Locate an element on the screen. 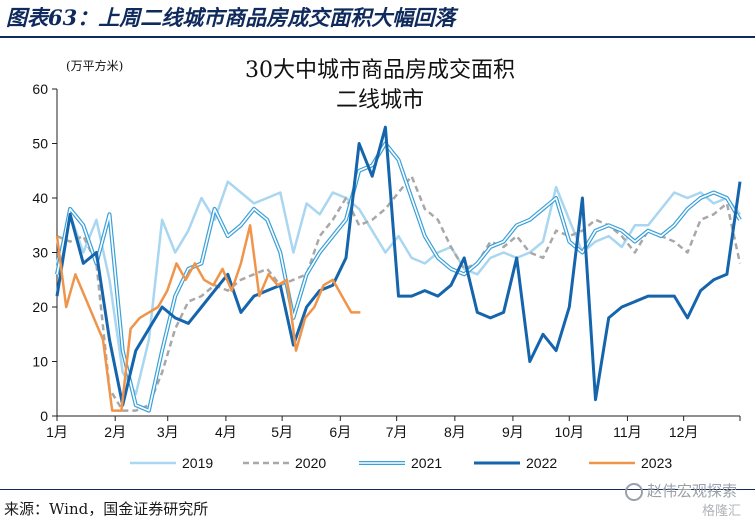 This screenshot has height=528, width=755. legend-label: 2020 is located at coordinates (310, 463).